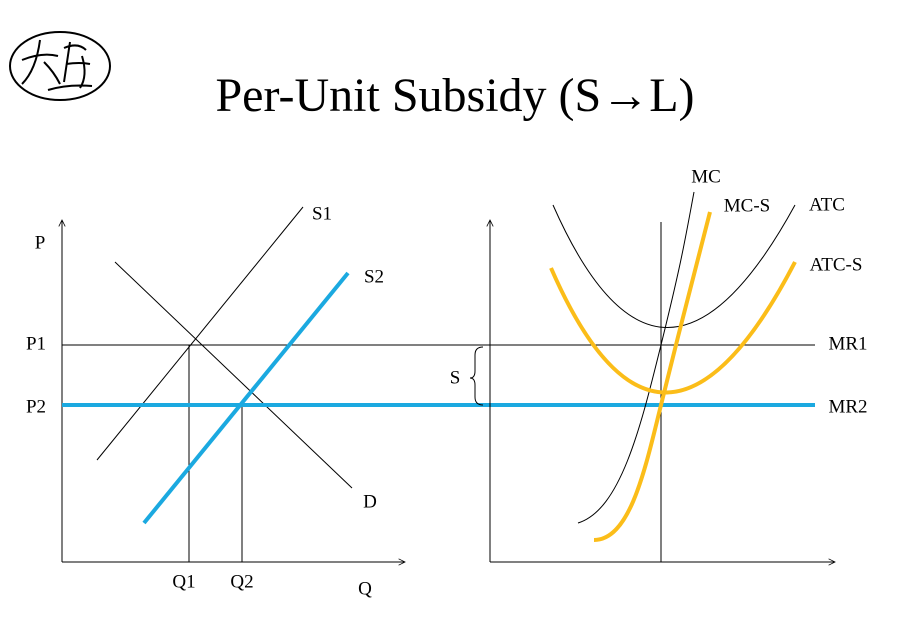  Describe the element at coordinates (60, 66) in the screenshot. I see `logo` at that location.